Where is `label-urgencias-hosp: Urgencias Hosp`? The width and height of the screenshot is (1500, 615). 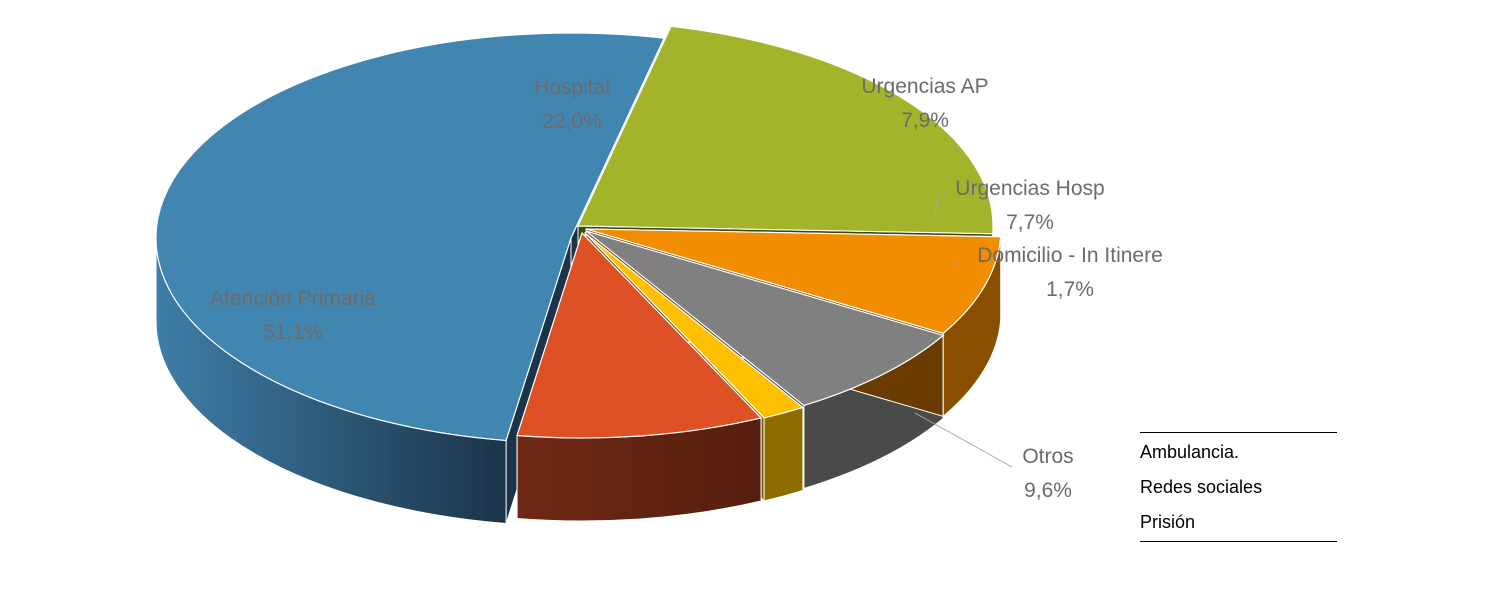
label-urgencias-hosp: Urgencias Hosp is located at coordinates (1029, 188).